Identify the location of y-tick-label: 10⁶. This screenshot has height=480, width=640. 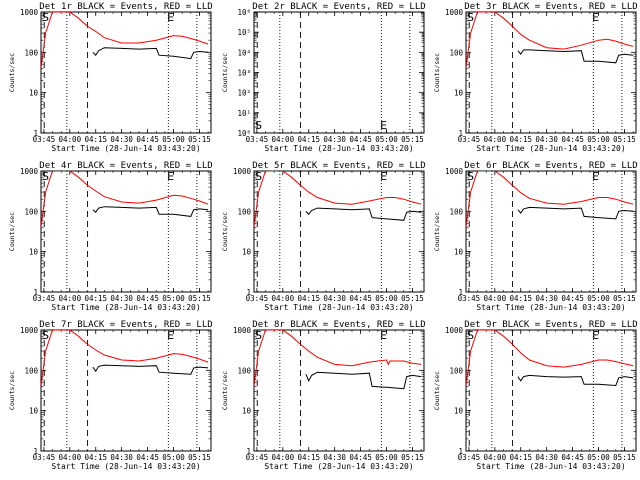
(244, 12).